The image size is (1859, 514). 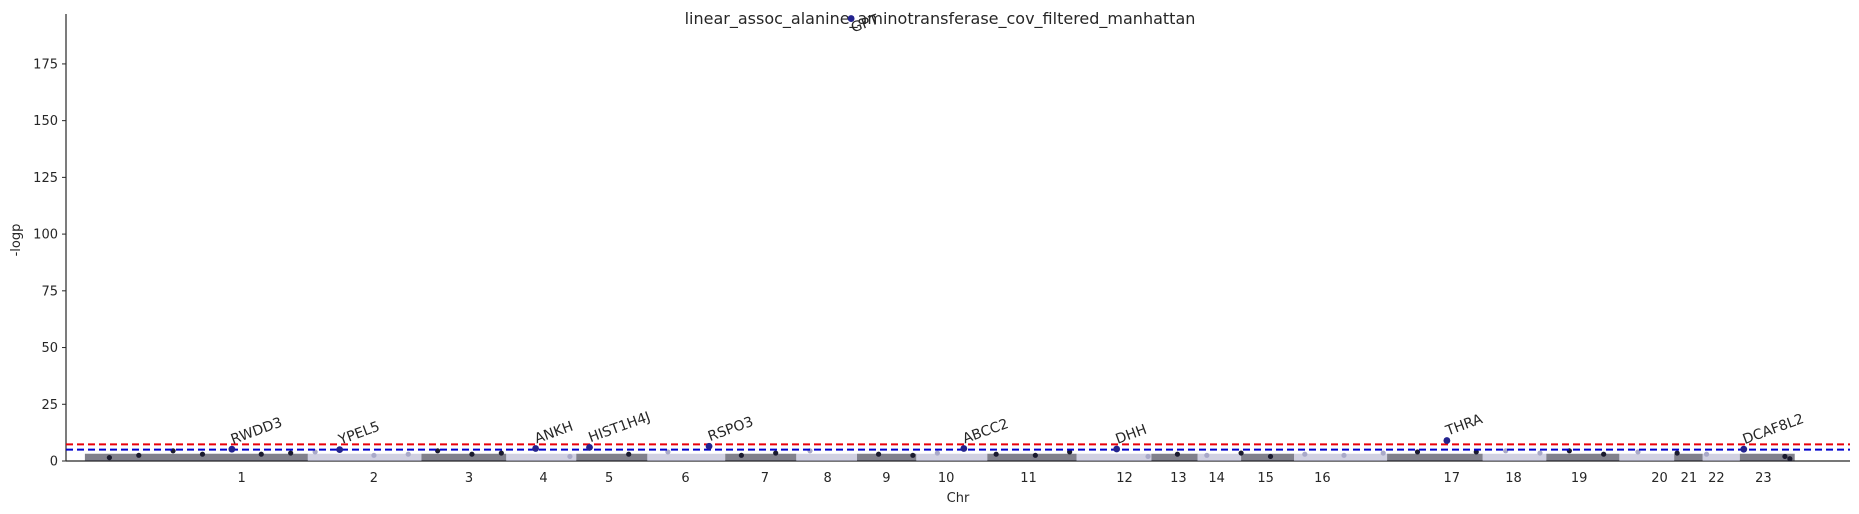 What do you see at coordinates (827, 478) in the screenshot?
I see `x-tick-label: 8` at bounding box center [827, 478].